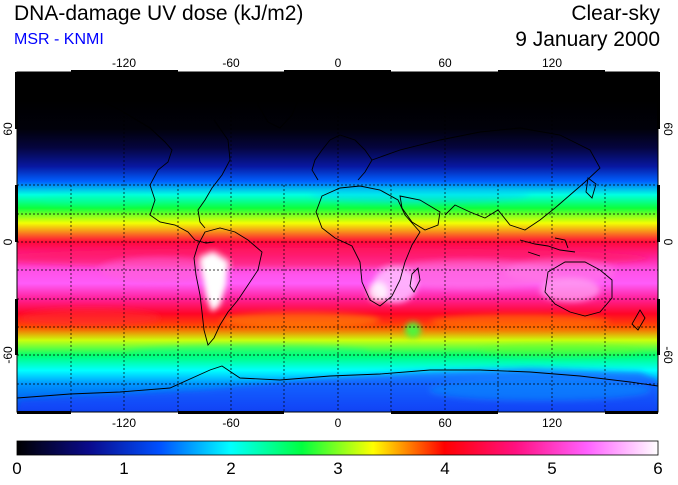 This screenshot has width=678, height=485. What do you see at coordinates (486, 179) in the screenshot?
I see `asia-coast` at bounding box center [486, 179].